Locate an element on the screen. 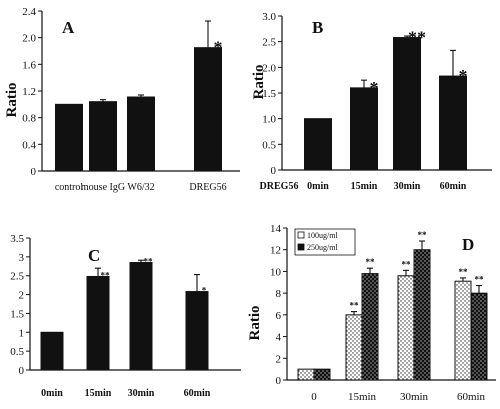 The image size is (500, 409). panel-c-y-tick-label: 3 is located at coordinates (22, 258).